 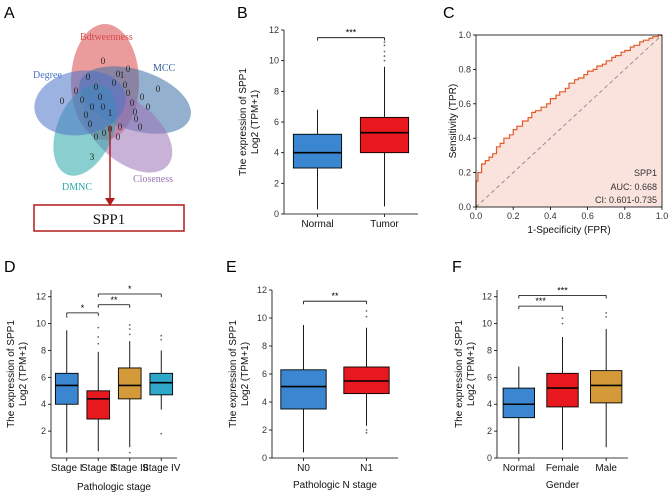 What do you see at coordinates (10, 267) in the screenshot?
I see `panel-letter-d: D` at bounding box center [10, 267].